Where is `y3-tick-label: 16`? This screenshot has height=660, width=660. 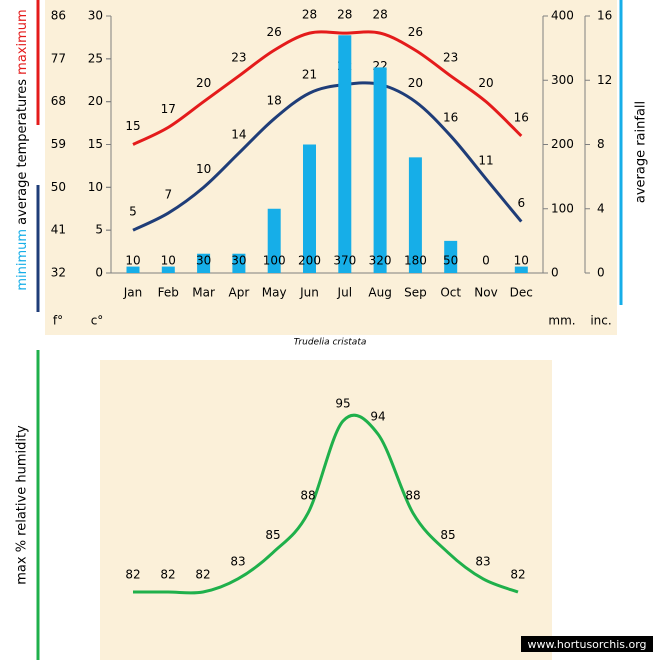
y3-tick-label: 16 is located at coordinates (604, 16).